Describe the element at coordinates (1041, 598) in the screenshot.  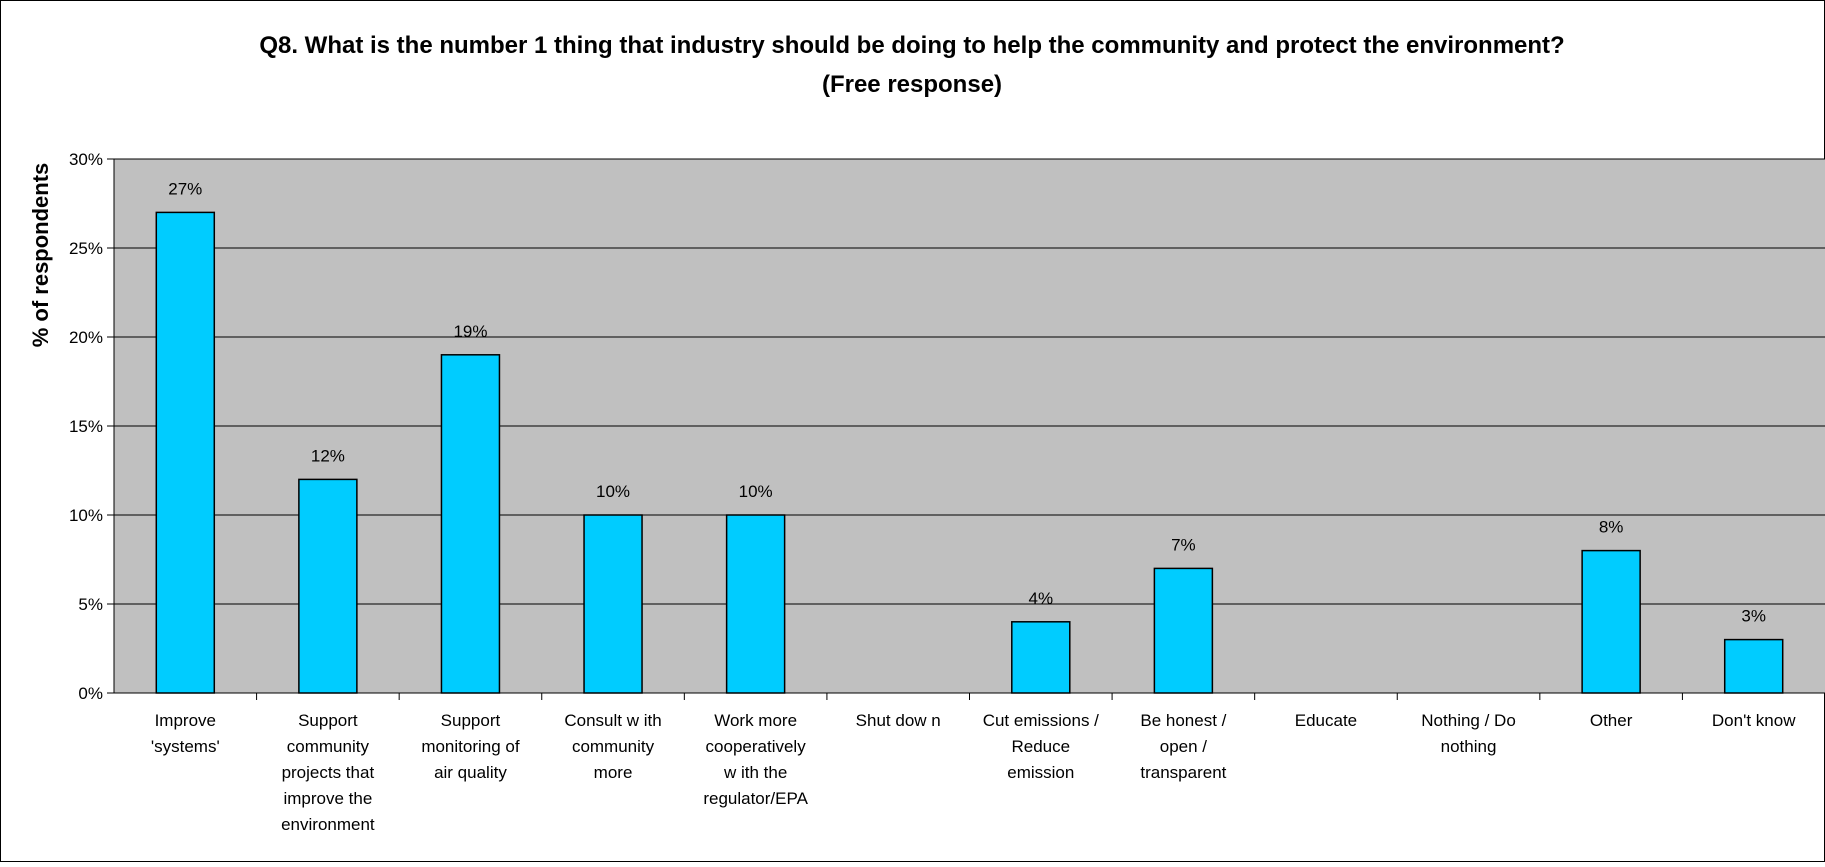
I see `data-label: 4%` at that location.